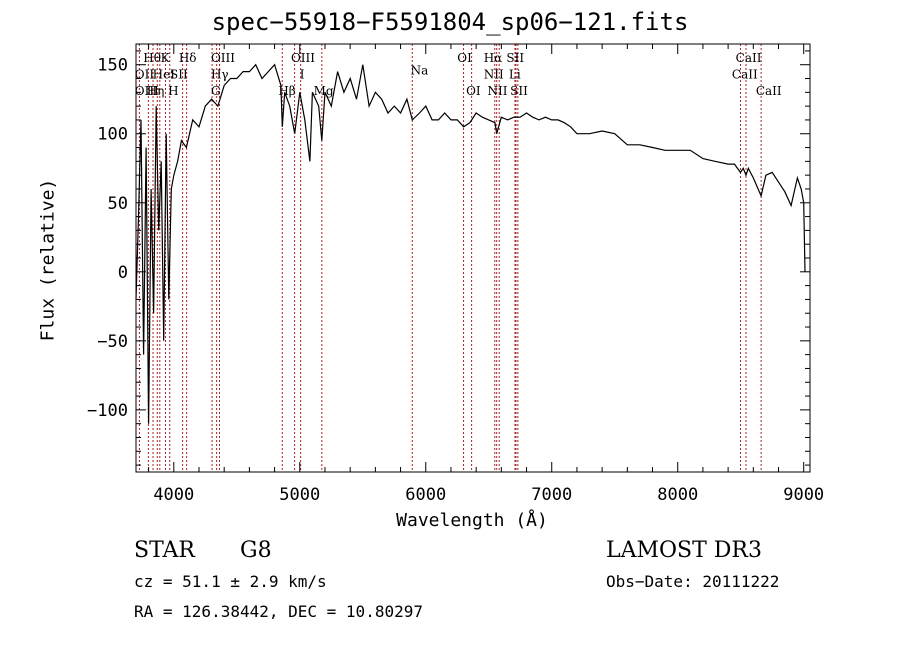 The width and height of the screenshot is (900, 649). What do you see at coordinates (156, 91) in the screenshot?
I see `line-label: Hη` at bounding box center [156, 91].